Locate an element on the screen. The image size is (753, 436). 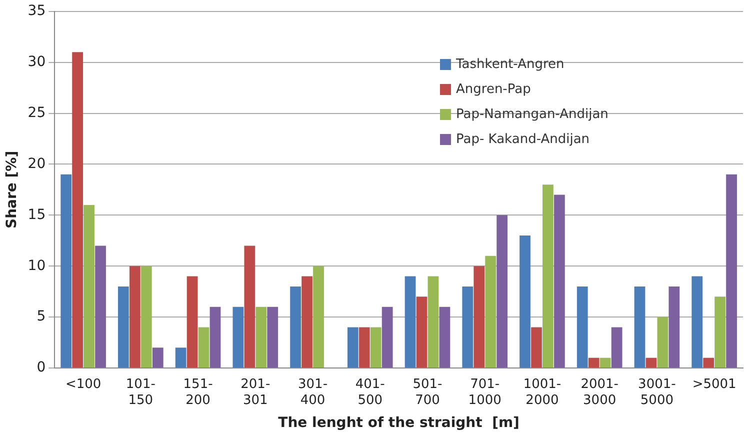
x-tick-label: 151-200 is located at coordinates (198, 392).